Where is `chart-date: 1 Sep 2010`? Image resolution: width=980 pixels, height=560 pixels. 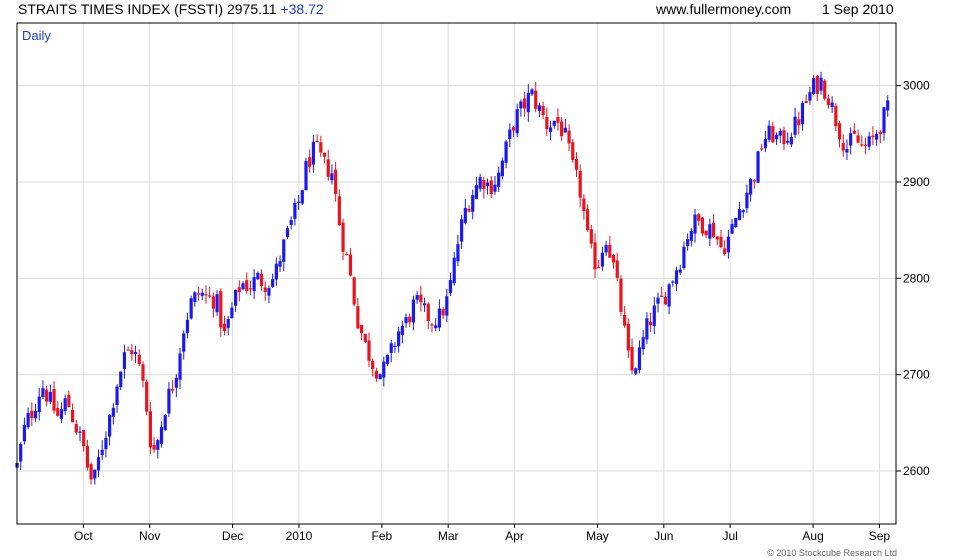 chart-date: 1 Sep 2010 is located at coordinates (858, 9).